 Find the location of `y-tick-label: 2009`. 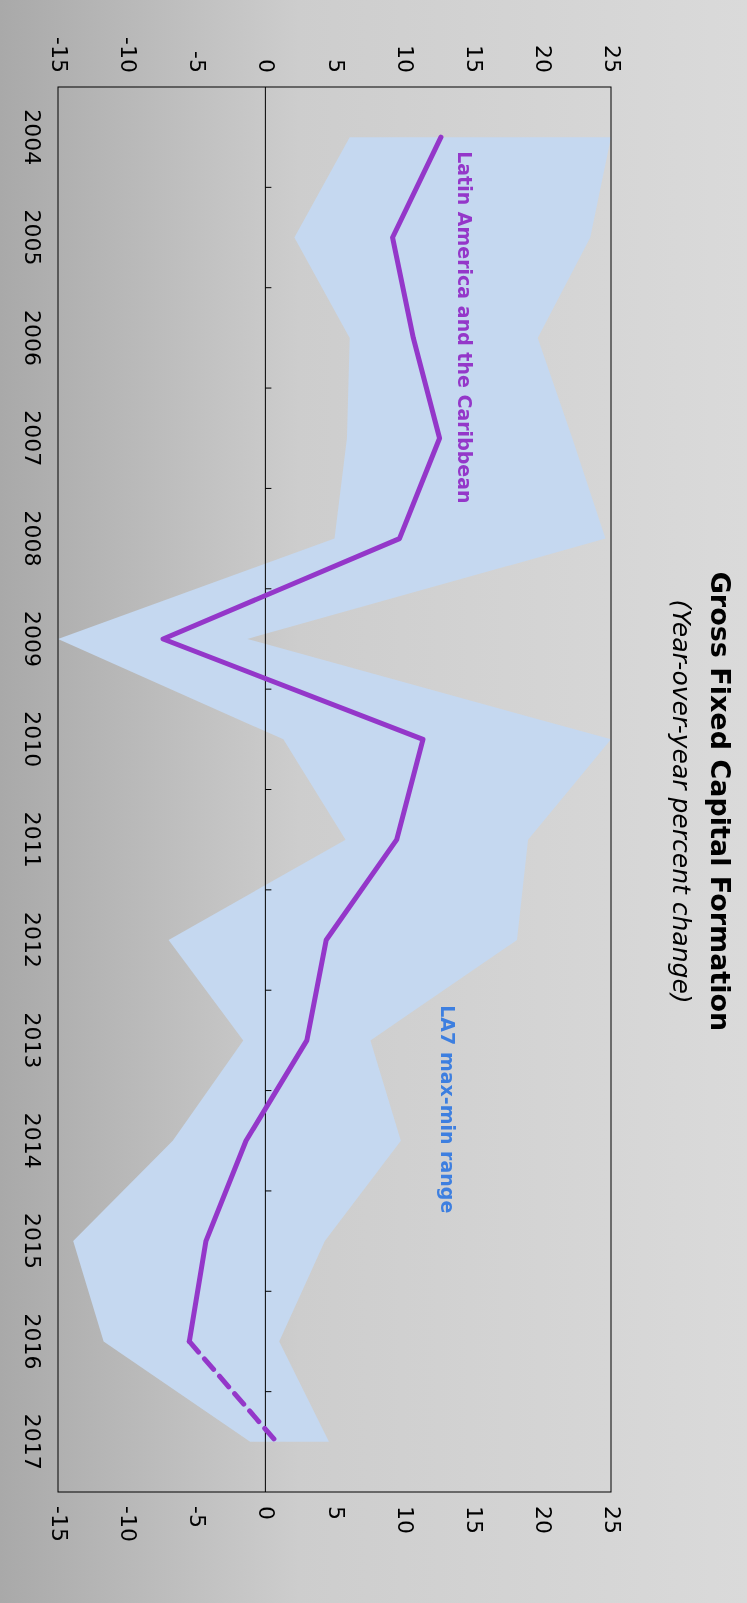

y-tick-label: 2009 is located at coordinates (32, 638).